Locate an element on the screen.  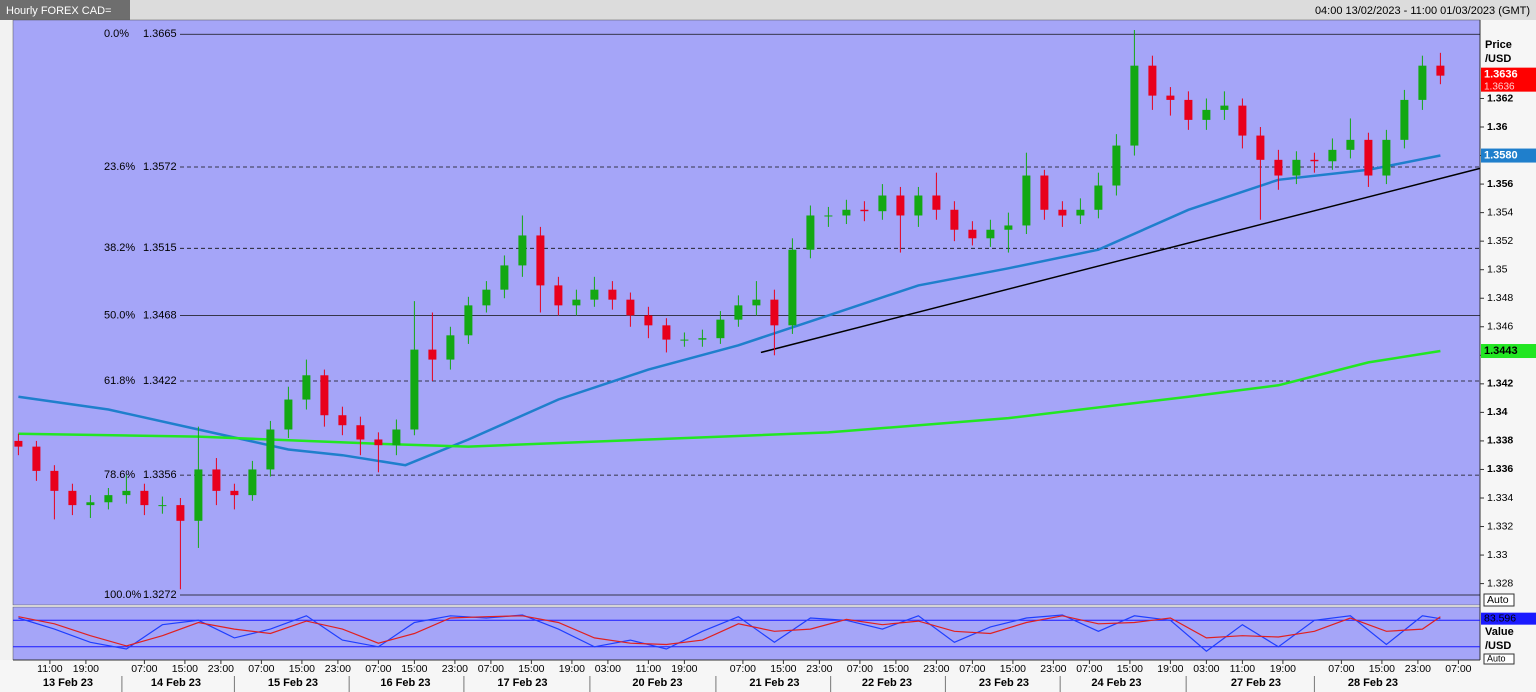
date-label: 22 Feb 23 is located at coordinates (887, 683).